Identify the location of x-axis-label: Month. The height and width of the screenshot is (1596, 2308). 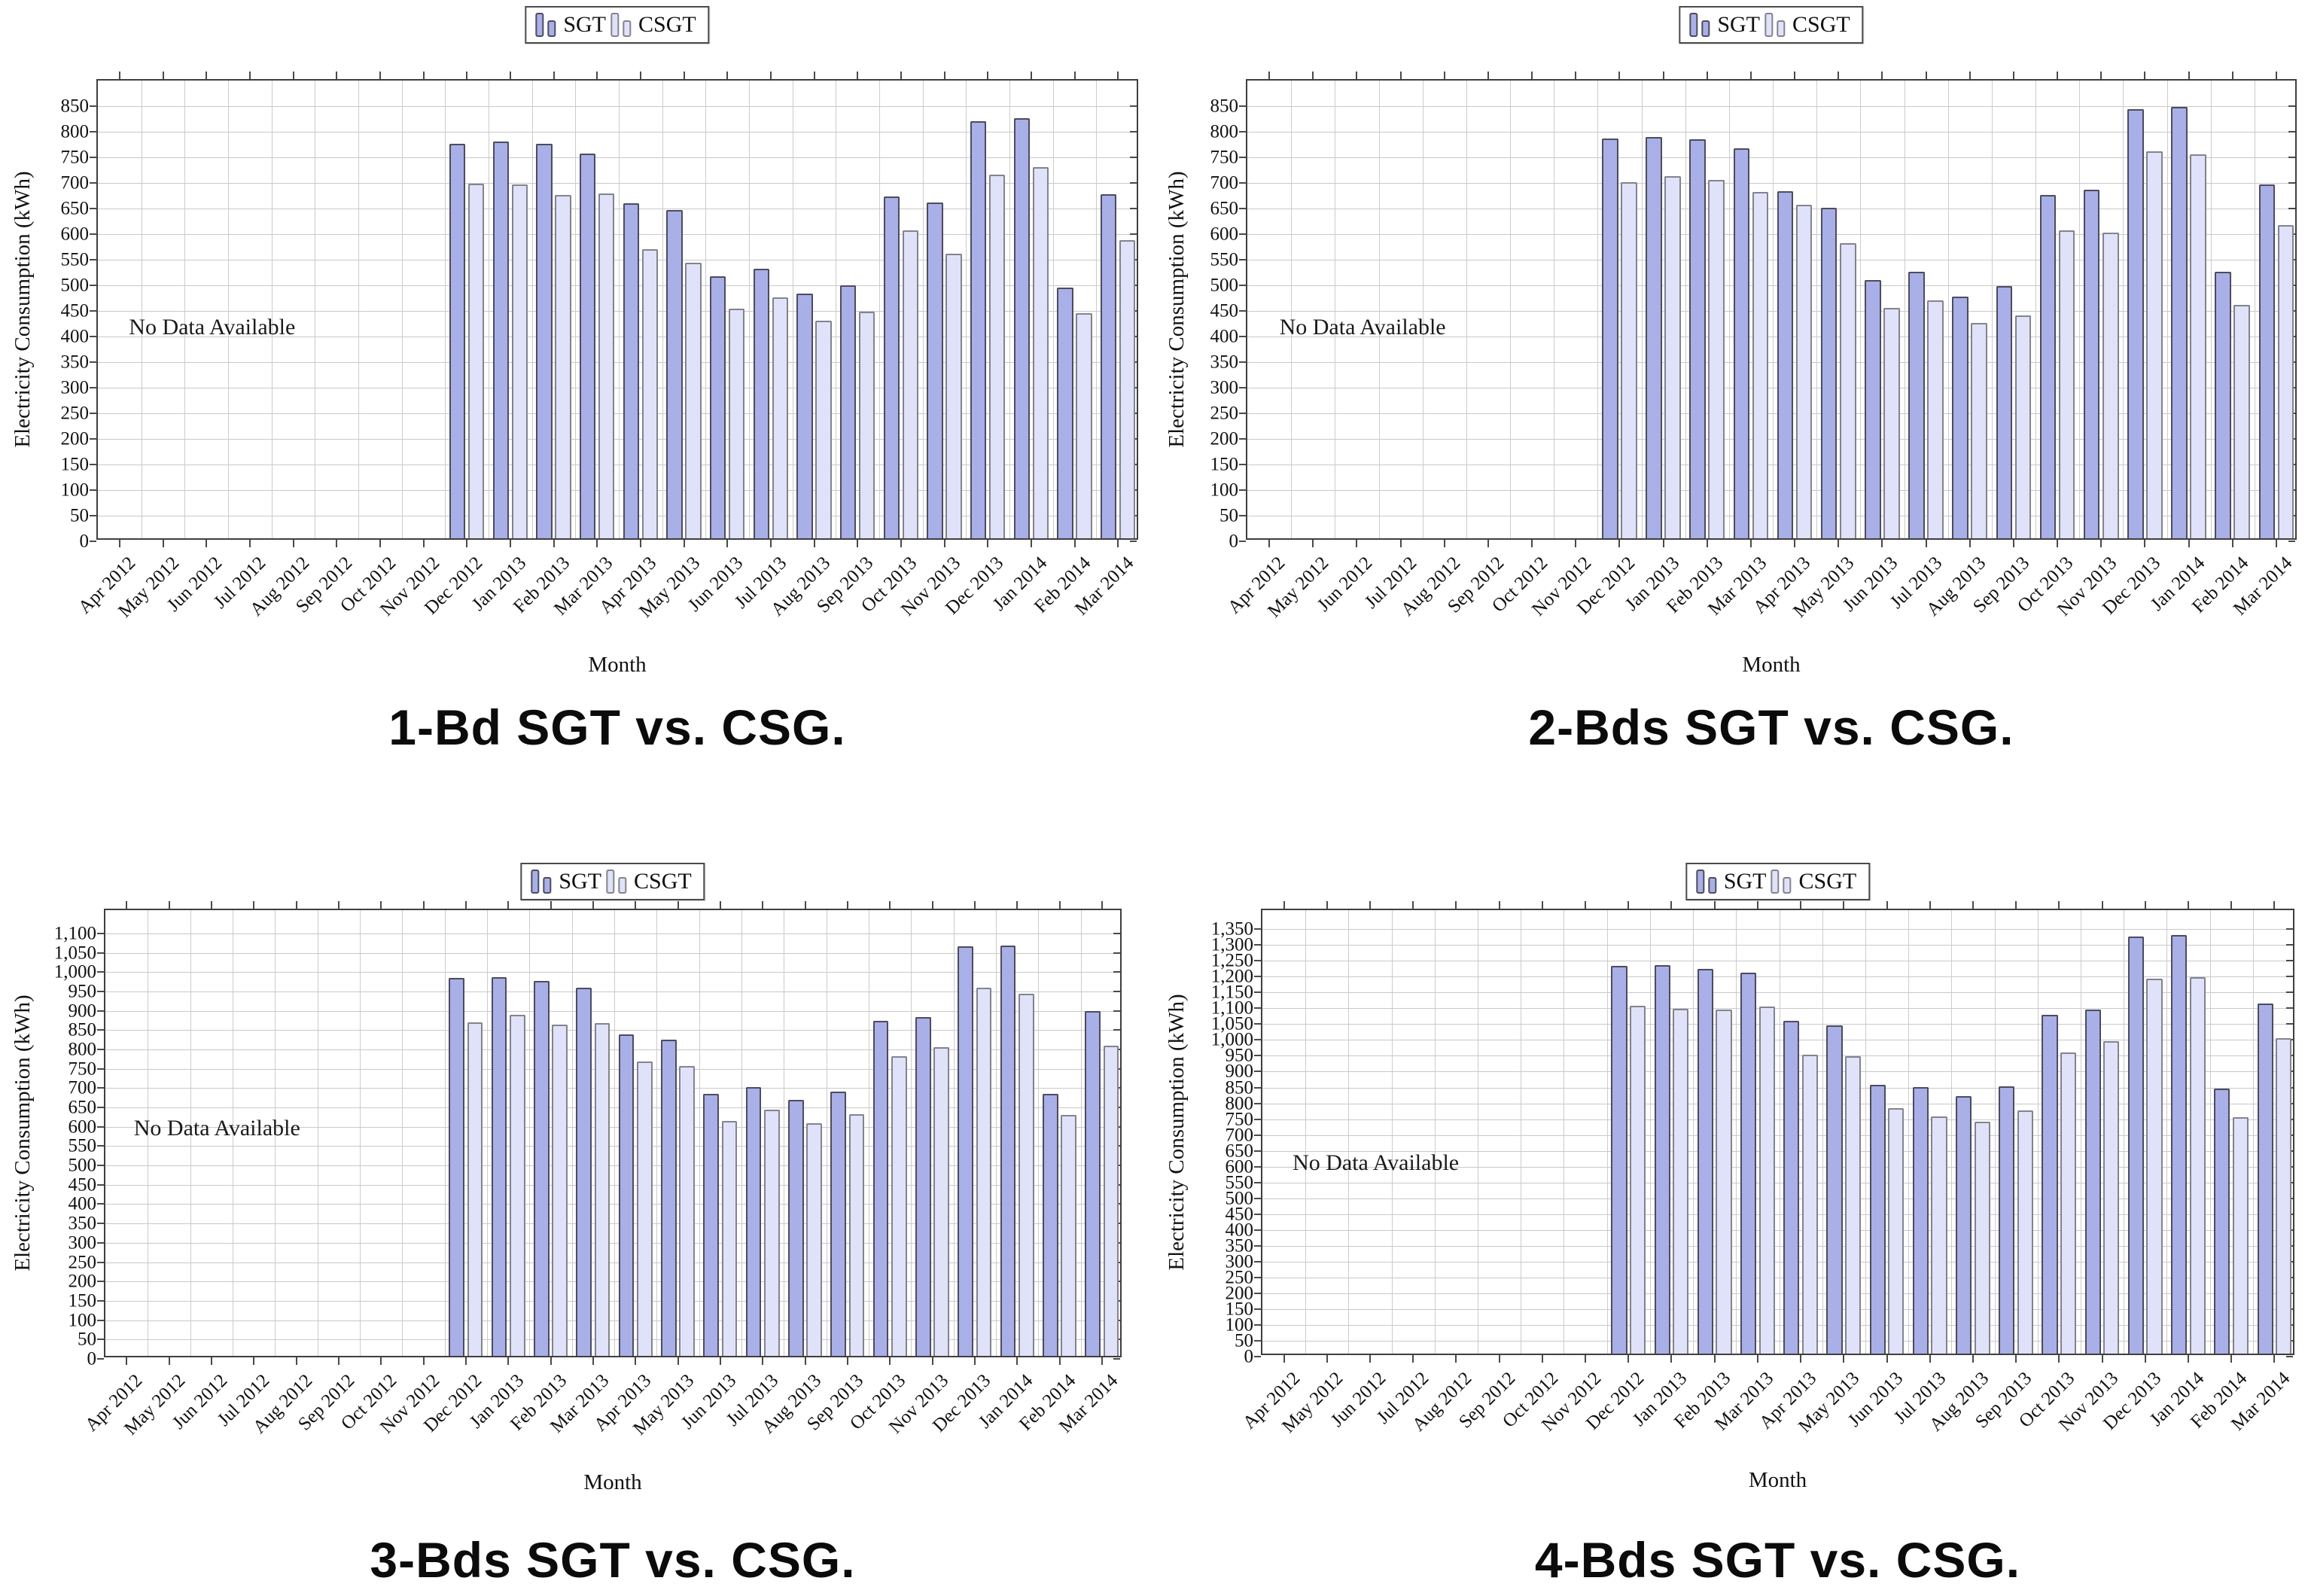
(1777, 1480).